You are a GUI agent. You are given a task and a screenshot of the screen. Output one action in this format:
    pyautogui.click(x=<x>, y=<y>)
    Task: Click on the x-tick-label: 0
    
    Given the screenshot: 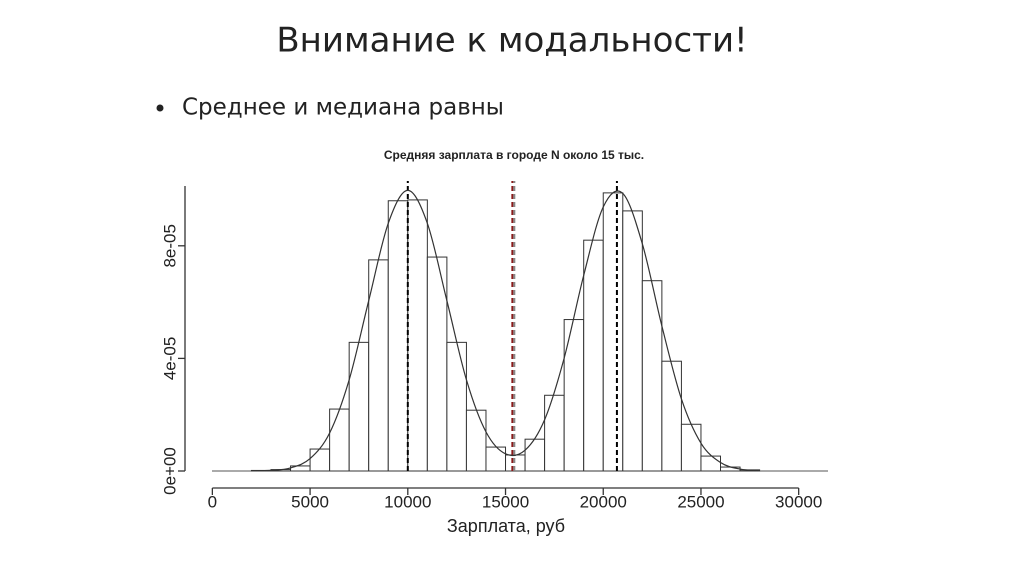 What is the action you would take?
    pyautogui.click(x=212, y=501)
    